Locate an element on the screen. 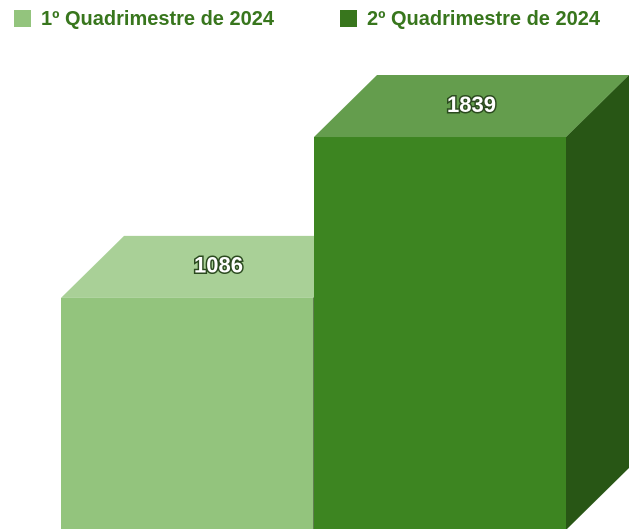  value-label: 1086 is located at coordinates (218, 265).